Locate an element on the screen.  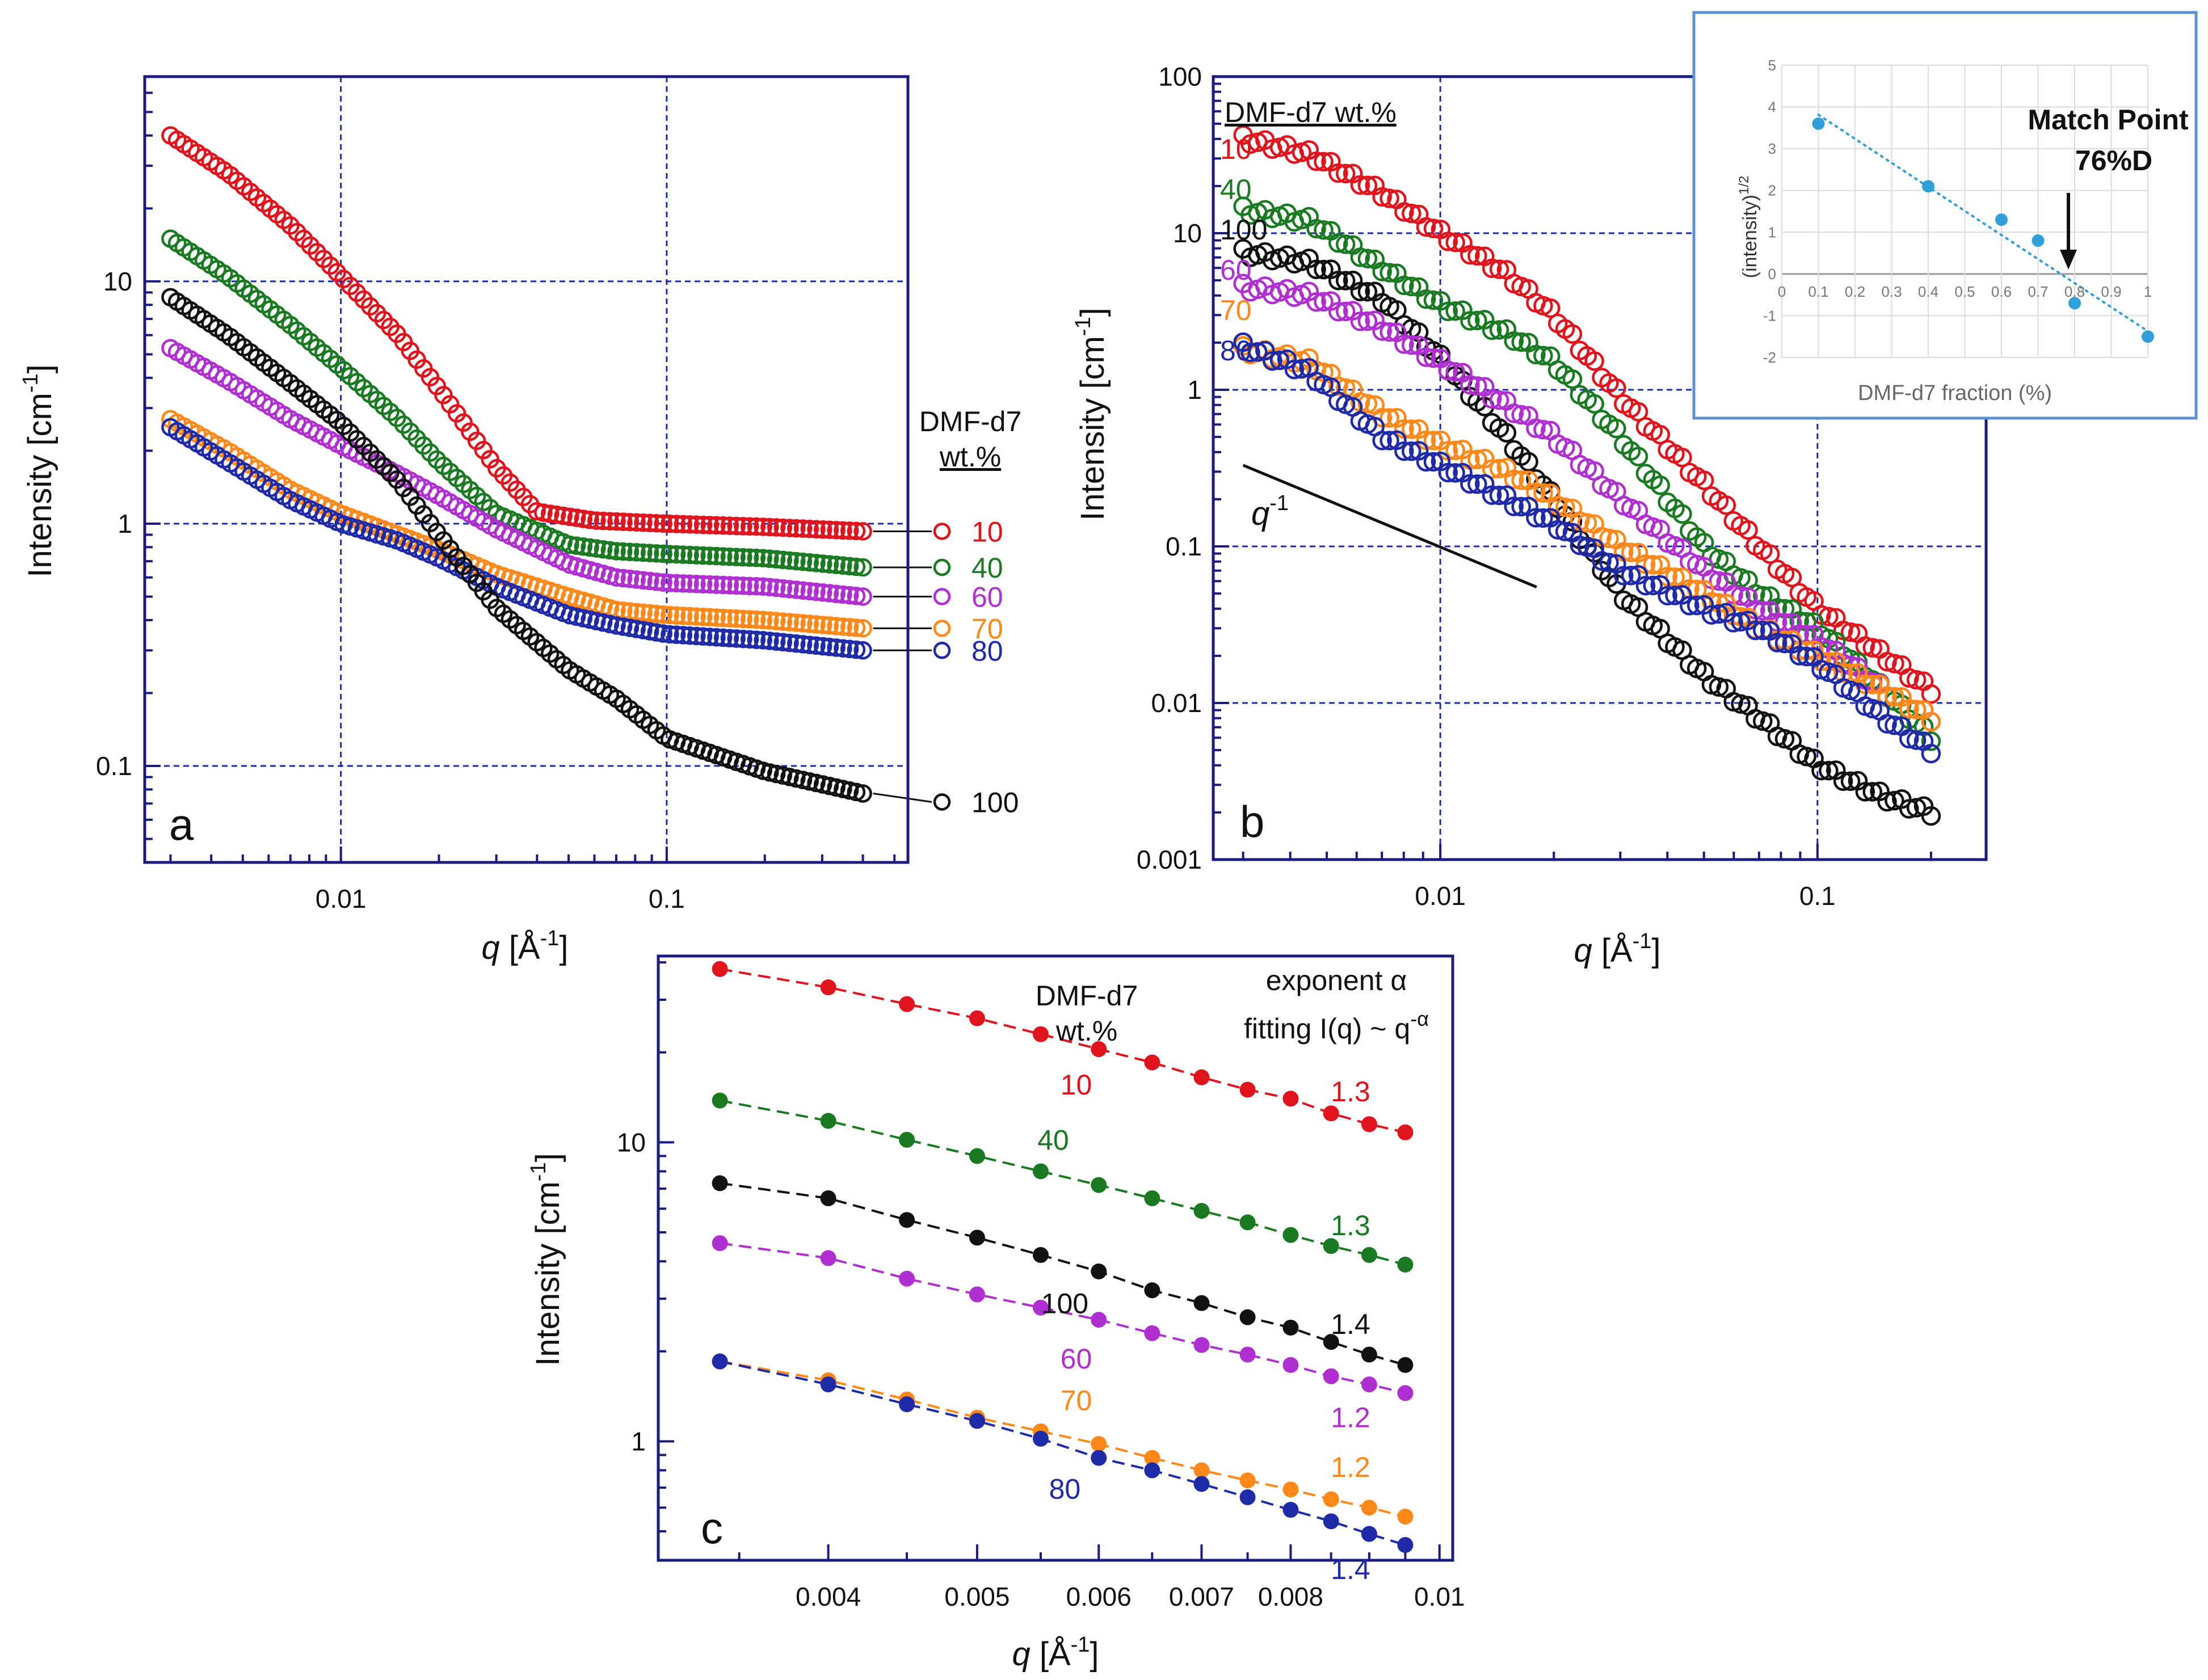
inset-point is located at coordinates (2074, 303).